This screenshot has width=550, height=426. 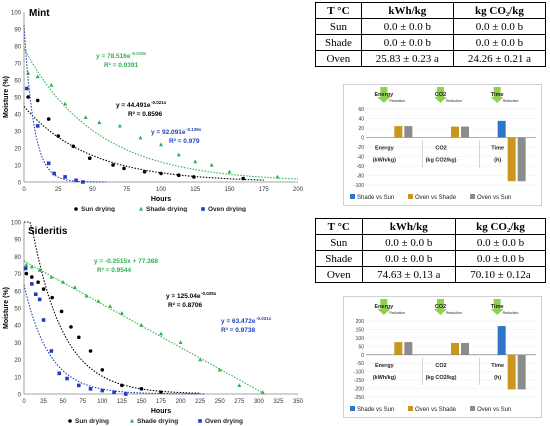 What do you see at coordinates (409, 274) in the screenshot?
I see `table-cell: 74.63 ± 0.13 a` at bounding box center [409, 274].